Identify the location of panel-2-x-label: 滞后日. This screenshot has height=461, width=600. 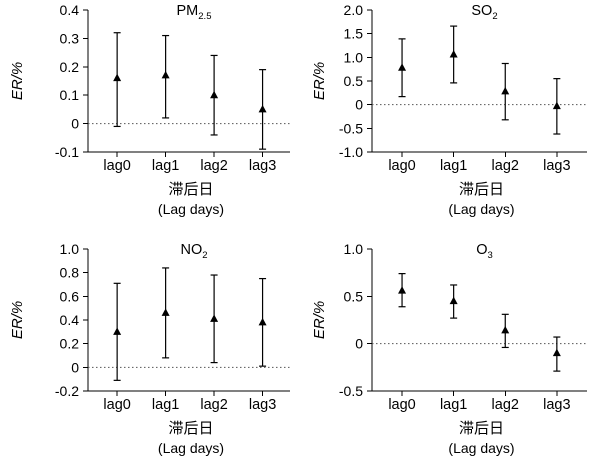
(481, 189).